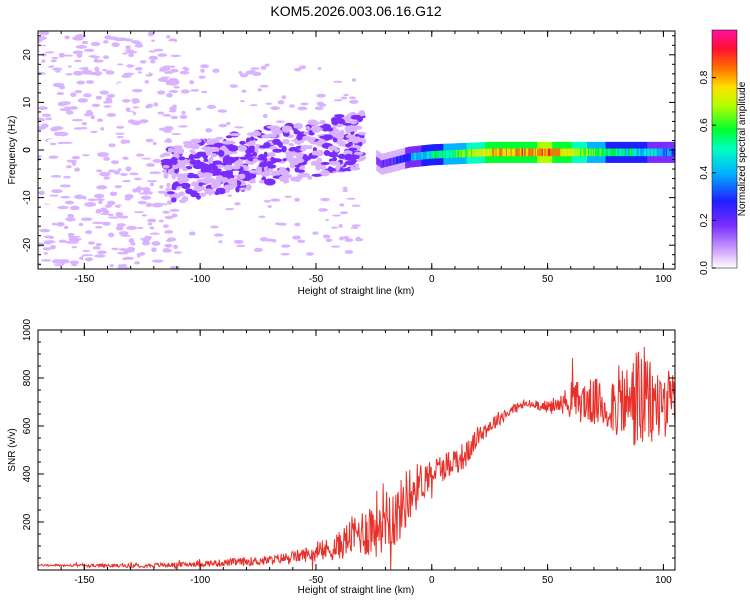  Describe the element at coordinates (316, 580) in the screenshot. I see `x-tick-label: -50` at that location.